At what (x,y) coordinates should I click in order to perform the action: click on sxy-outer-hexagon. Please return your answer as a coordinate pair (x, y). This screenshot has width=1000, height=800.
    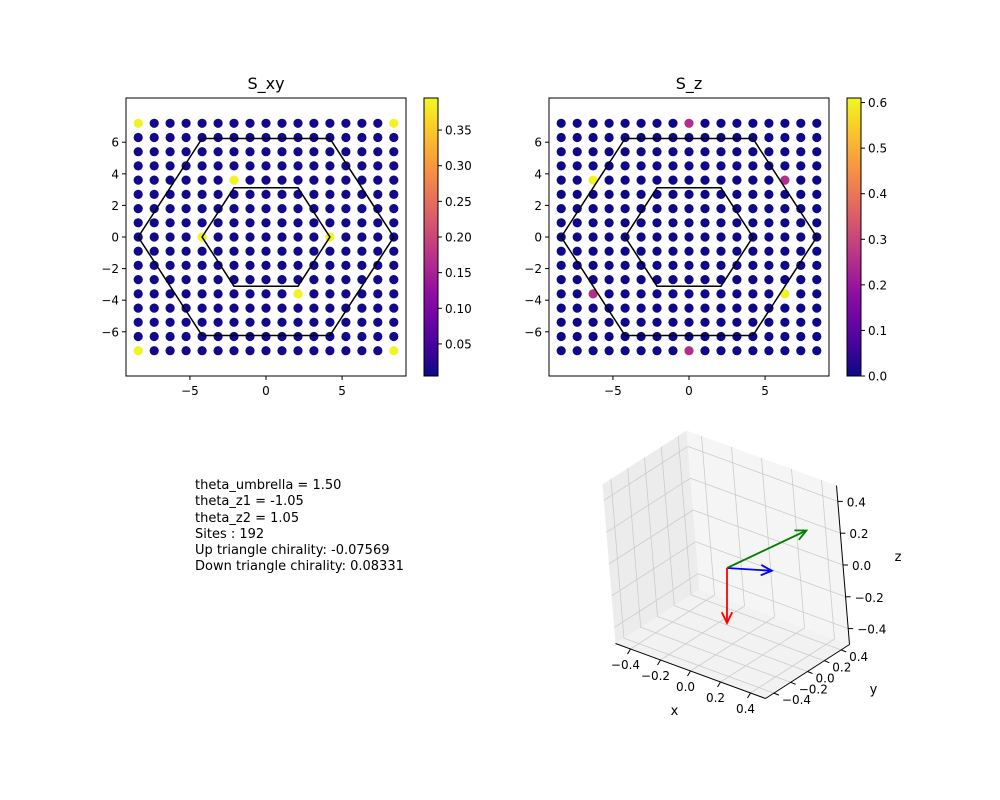
    Looking at the image, I should click on (266, 237).